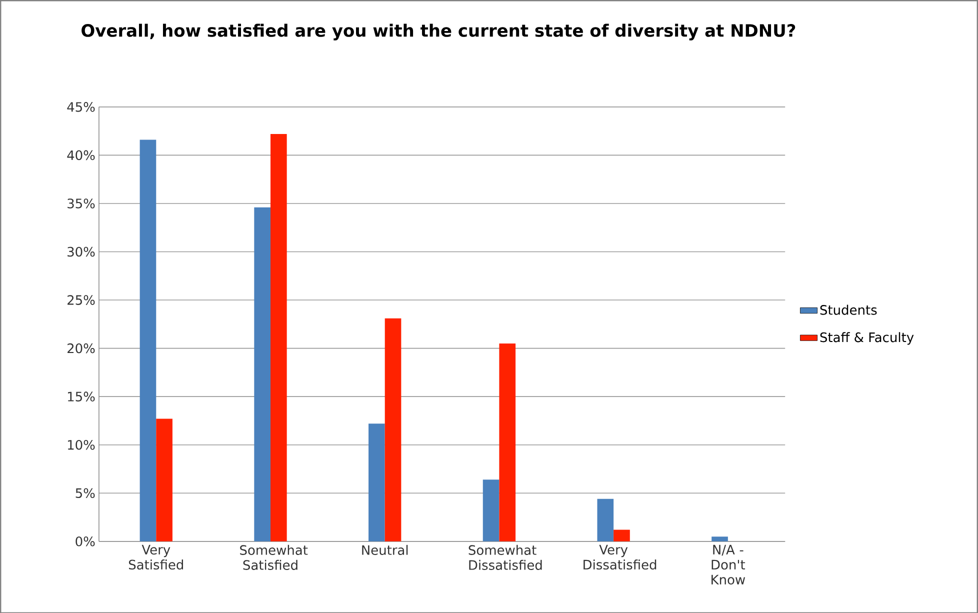 This screenshot has width=978, height=613. Describe the element at coordinates (81, 445) in the screenshot. I see `y-tick-label: 10%` at that location.